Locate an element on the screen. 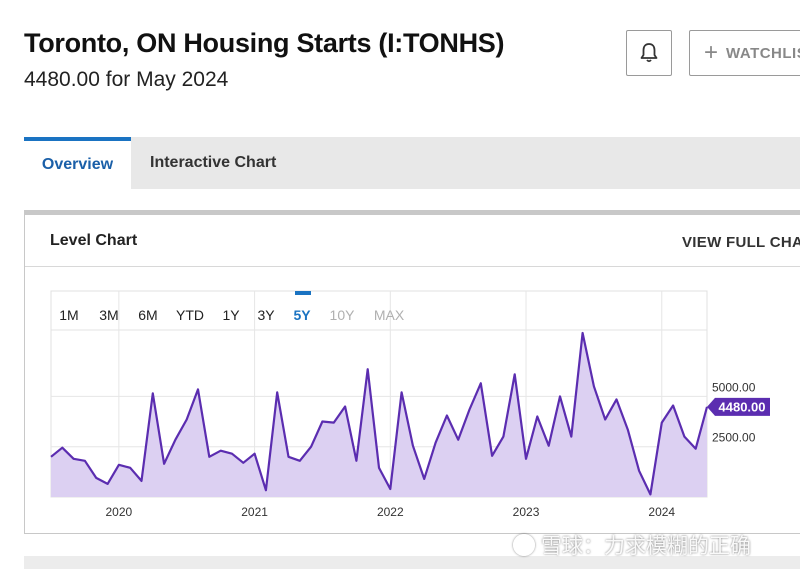  alert-button is located at coordinates (649, 53).